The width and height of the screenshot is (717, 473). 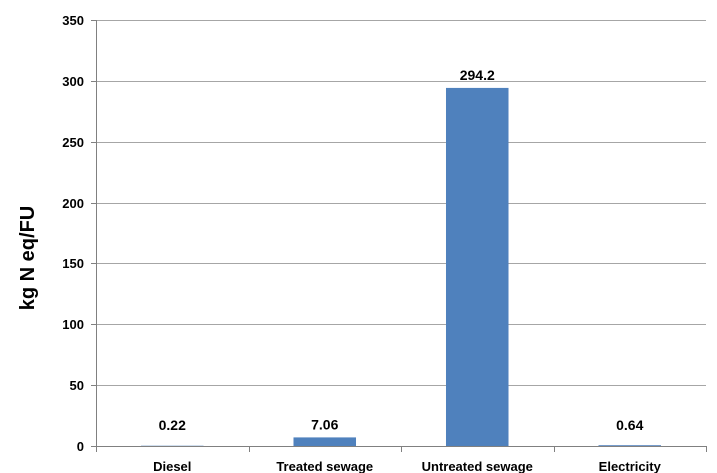 What do you see at coordinates (172, 466) in the screenshot?
I see `x-tick-label: Diesel` at bounding box center [172, 466].